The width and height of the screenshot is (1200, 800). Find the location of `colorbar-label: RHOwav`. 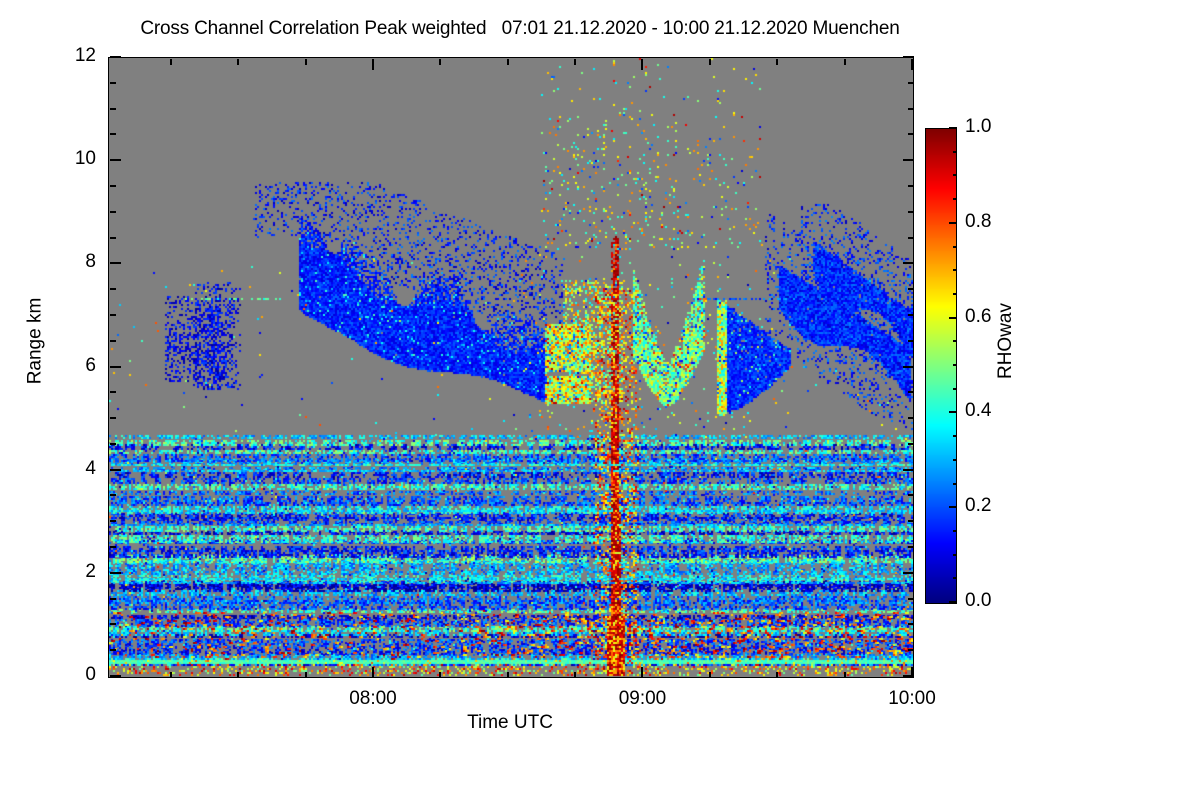

colorbar-label: RHOwav is located at coordinates (1006, 341).